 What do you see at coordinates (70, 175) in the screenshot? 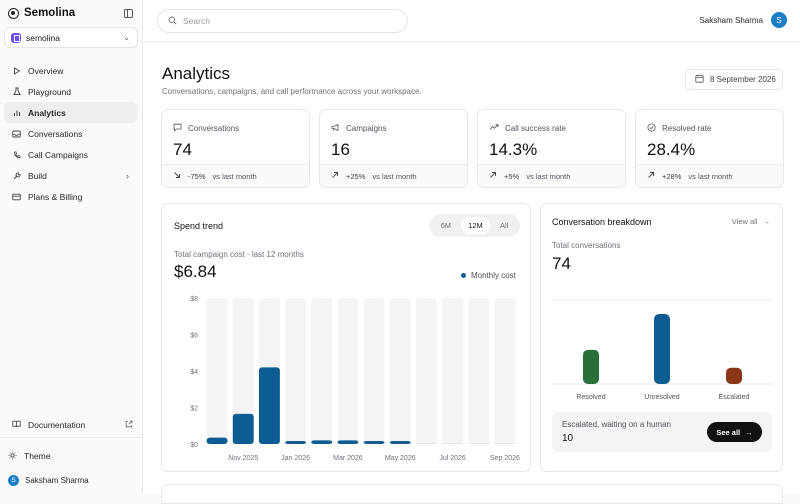
I see `sidebar-item-build: Build ›` at bounding box center [70, 175].